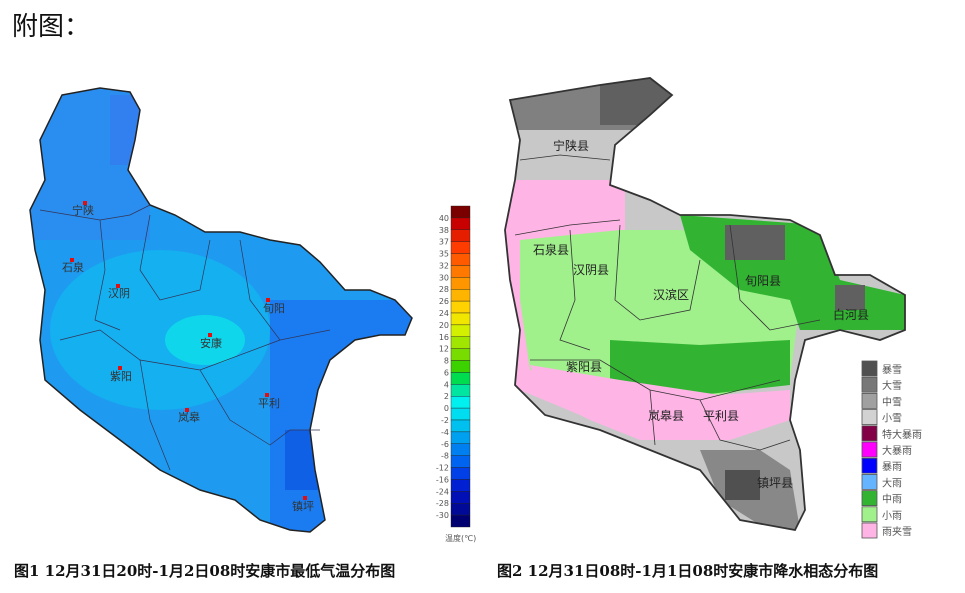 This screenshot has width=965, height=593. Describe the element at coordinates (444, 265) in the screenshot. I see `legend-tick: 32` at that location.